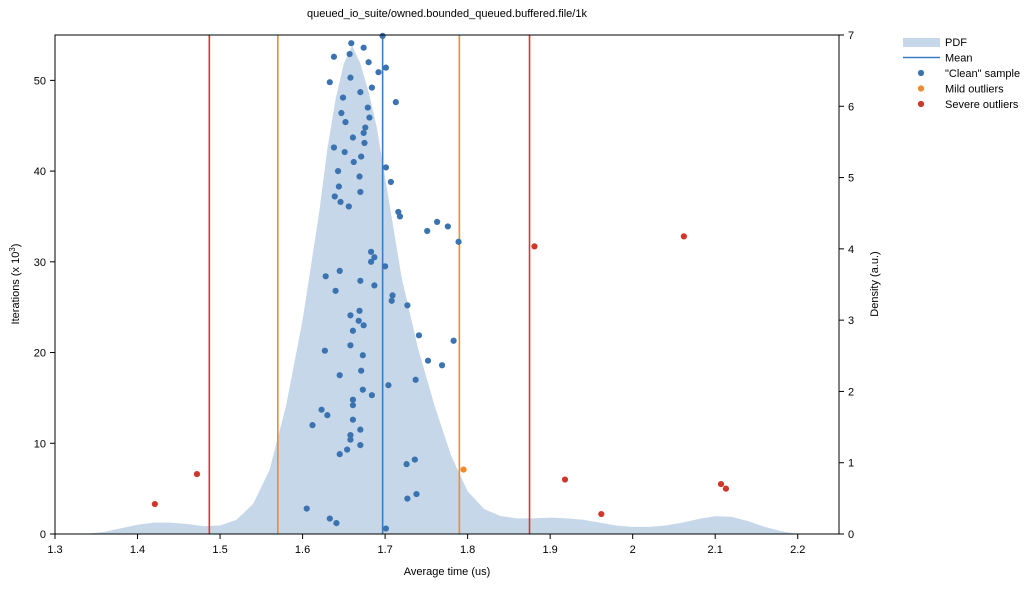 The image size is (1024, 604). I want to click on x-tick-label: 1.4, so click(137, 550).